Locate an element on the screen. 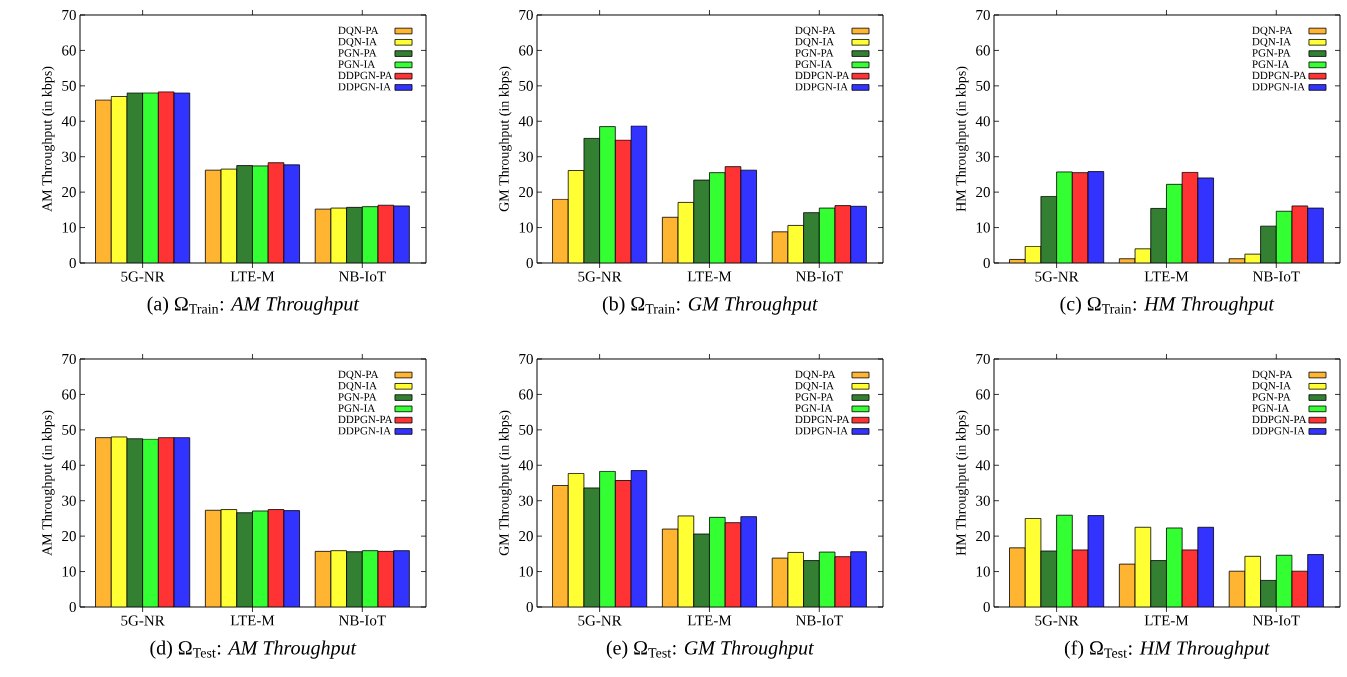 The width and height of the screenshot is (1347, 677). text: (c) Ω$_{Train}$: HM Throughput is located at coordinates (1167, 305).